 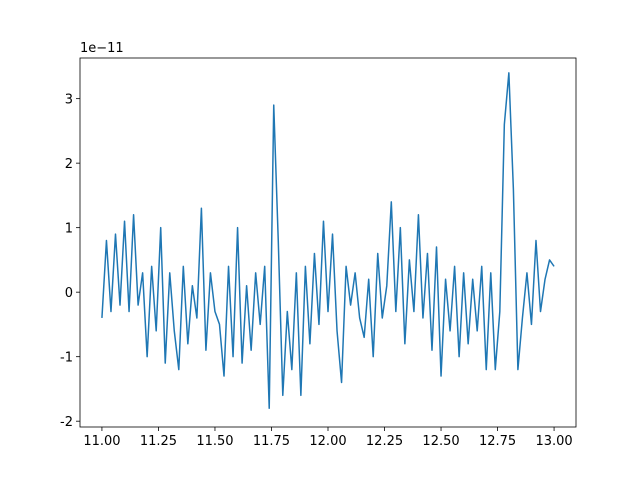 I want to click on x-tick-label: 11.75, so click(x=271, y=441).